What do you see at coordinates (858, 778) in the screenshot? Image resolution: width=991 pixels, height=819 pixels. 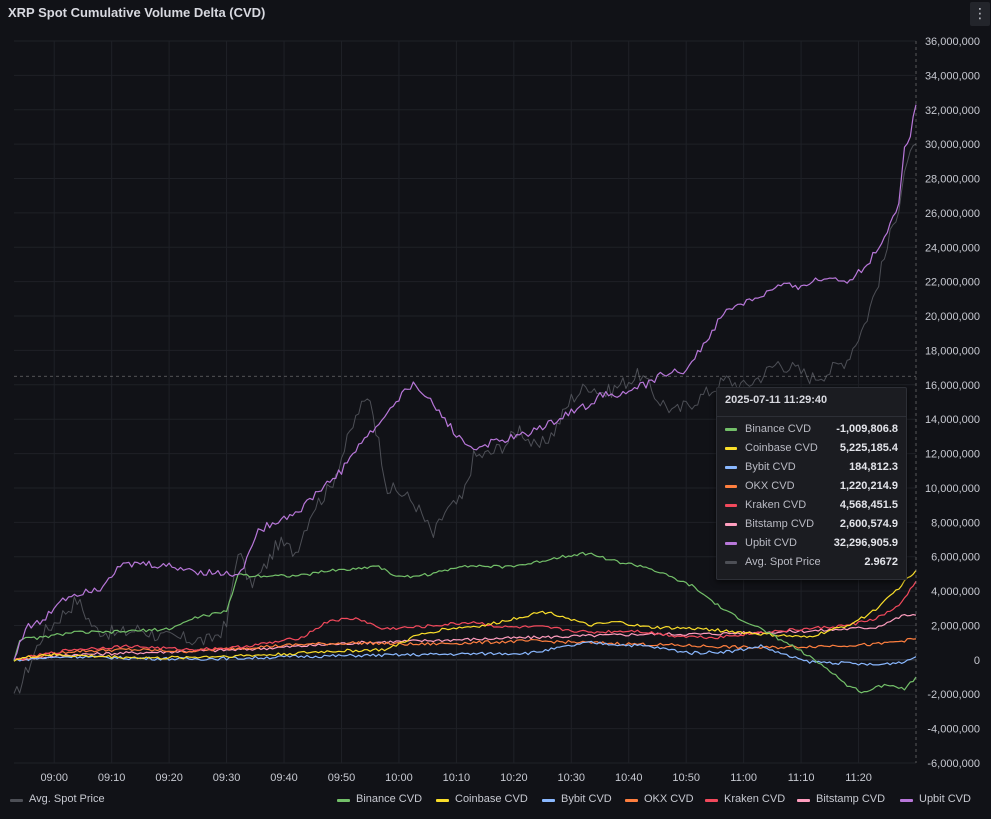 I see `x-tick-label: 11:20` at bounding box center [858, 778].